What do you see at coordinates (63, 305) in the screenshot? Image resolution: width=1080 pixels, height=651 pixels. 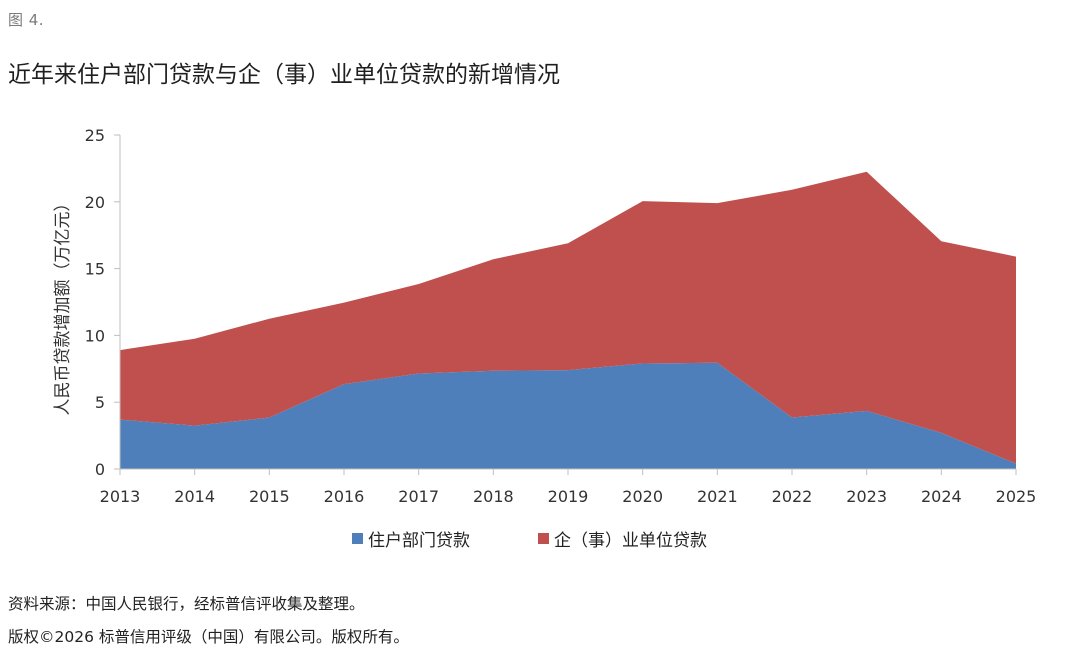 I see `y-axis-title: 人民币贷款增加额（万亿元）` at bounding box center [63, 305].